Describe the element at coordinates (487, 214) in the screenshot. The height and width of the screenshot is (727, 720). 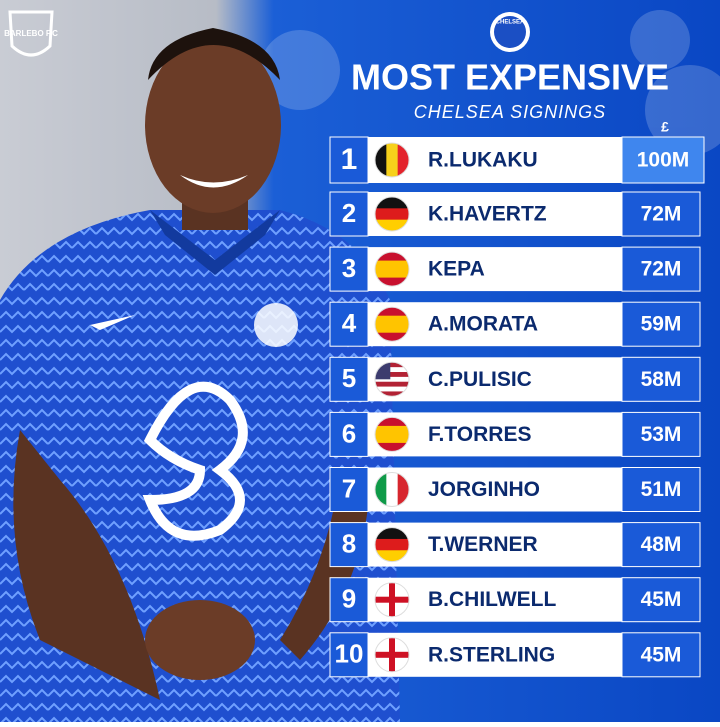
I see `player-name: K.HAVERTZ` at that location.